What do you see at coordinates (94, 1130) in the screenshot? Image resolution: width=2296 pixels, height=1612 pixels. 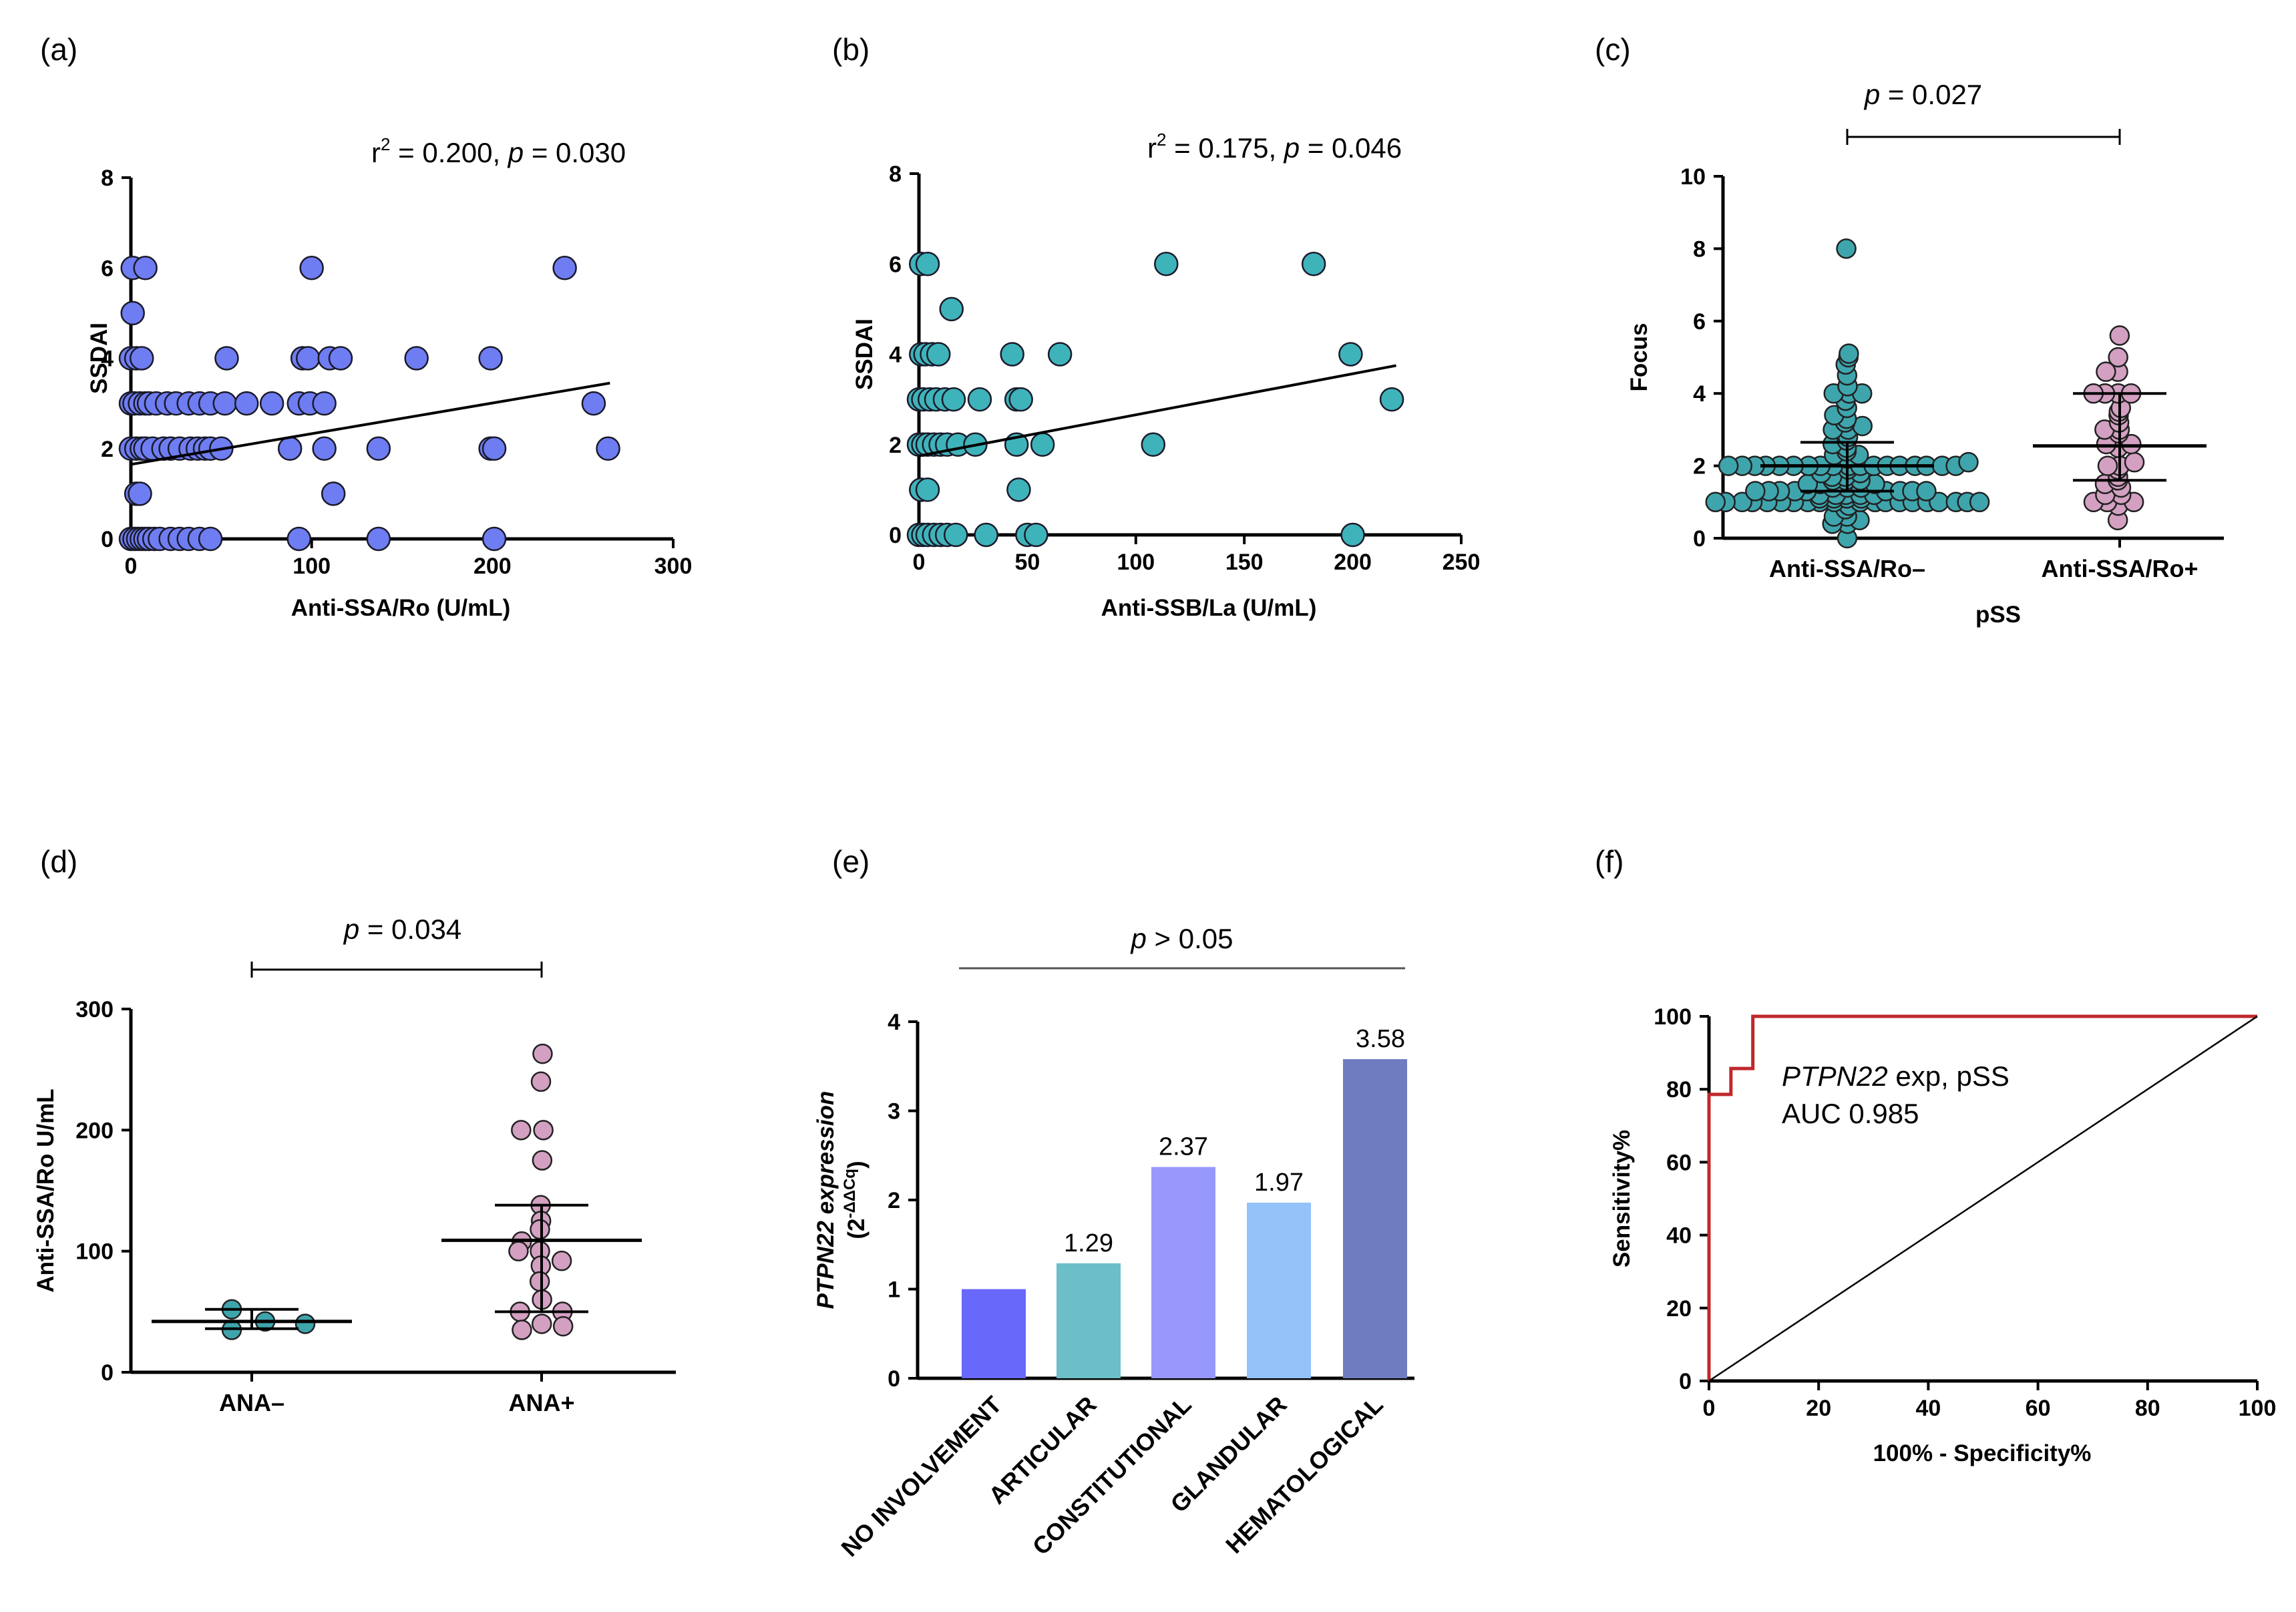 I see `y-tick-label: 200` at bounding box center [94, 1130].